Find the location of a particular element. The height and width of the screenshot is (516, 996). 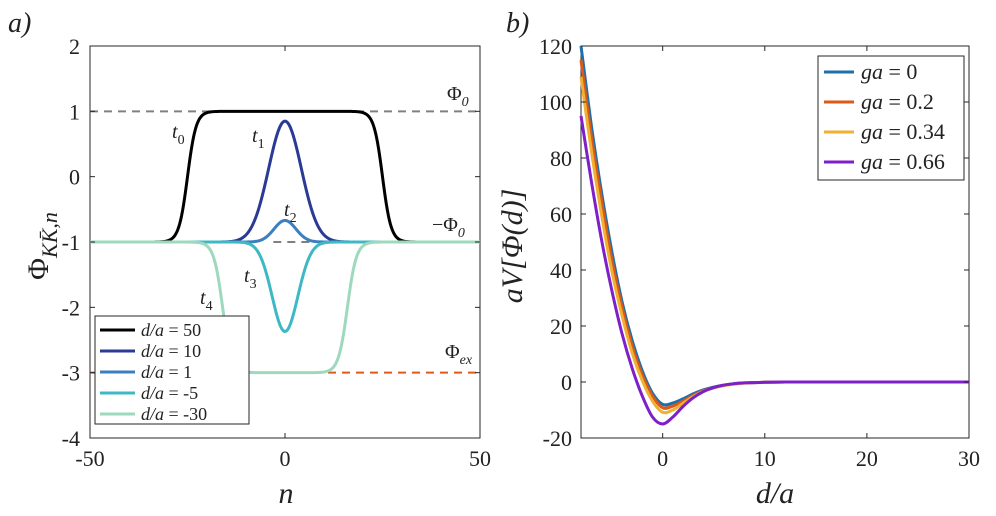

x-tick-label-b: 30 is located at coordinates (969, 458).